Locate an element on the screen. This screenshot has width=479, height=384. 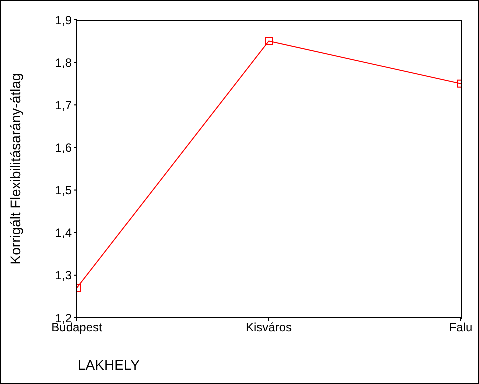
y-tick-label: 1,6 is located at coordinates (63, 147).